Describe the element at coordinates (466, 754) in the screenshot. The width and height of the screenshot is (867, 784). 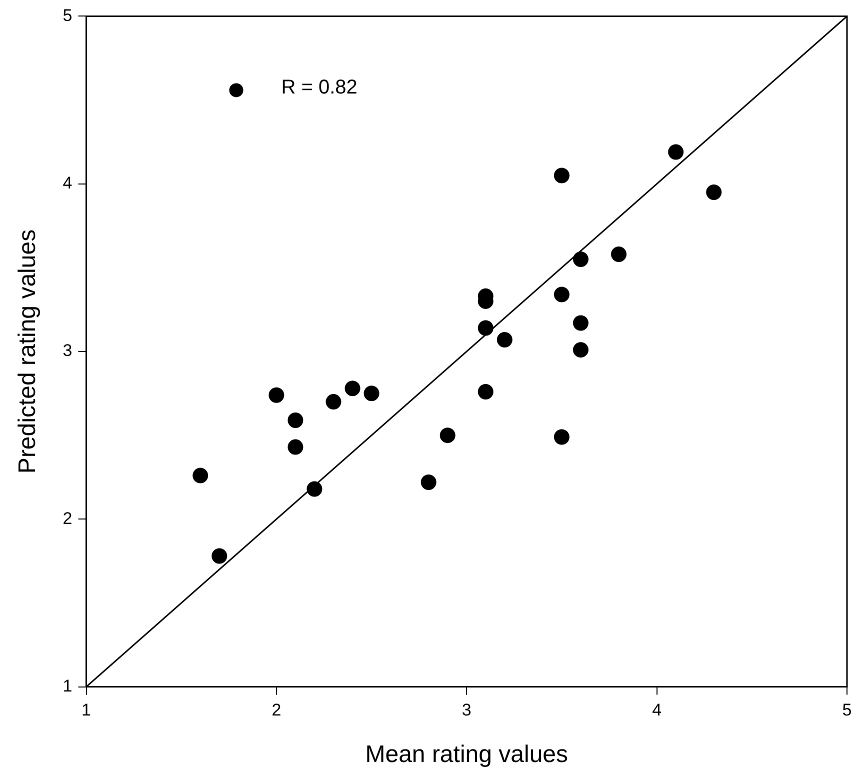
I see `x-axis-title: Mean rating values` at that location.